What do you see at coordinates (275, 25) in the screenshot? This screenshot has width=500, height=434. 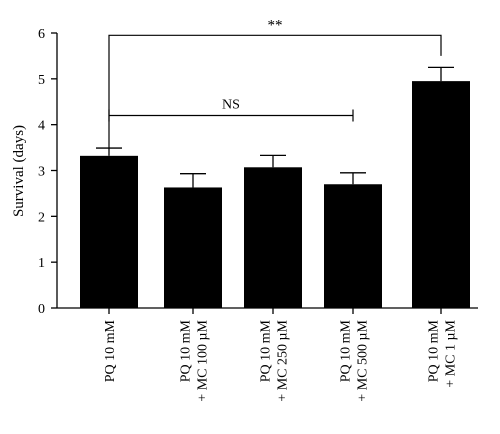 I see `significance-label: **` at bounding box center [275, 25].